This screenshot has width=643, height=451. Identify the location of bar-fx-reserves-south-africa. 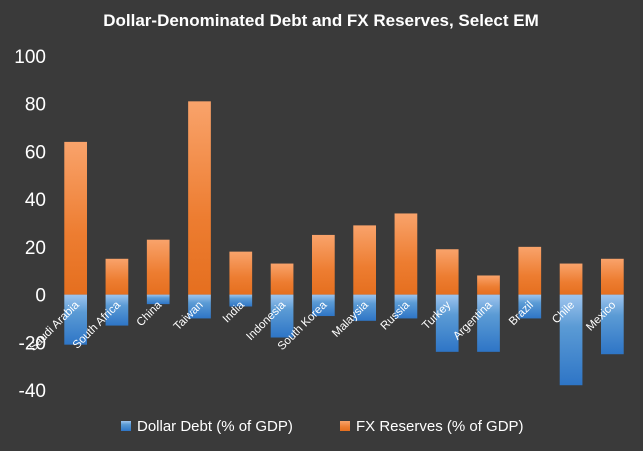
(117, 276).